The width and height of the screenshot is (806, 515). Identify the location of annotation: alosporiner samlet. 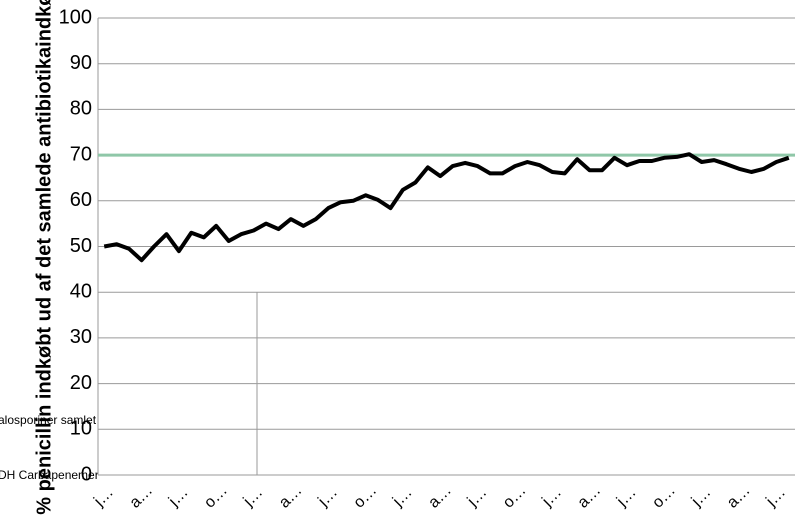
(48, 420).